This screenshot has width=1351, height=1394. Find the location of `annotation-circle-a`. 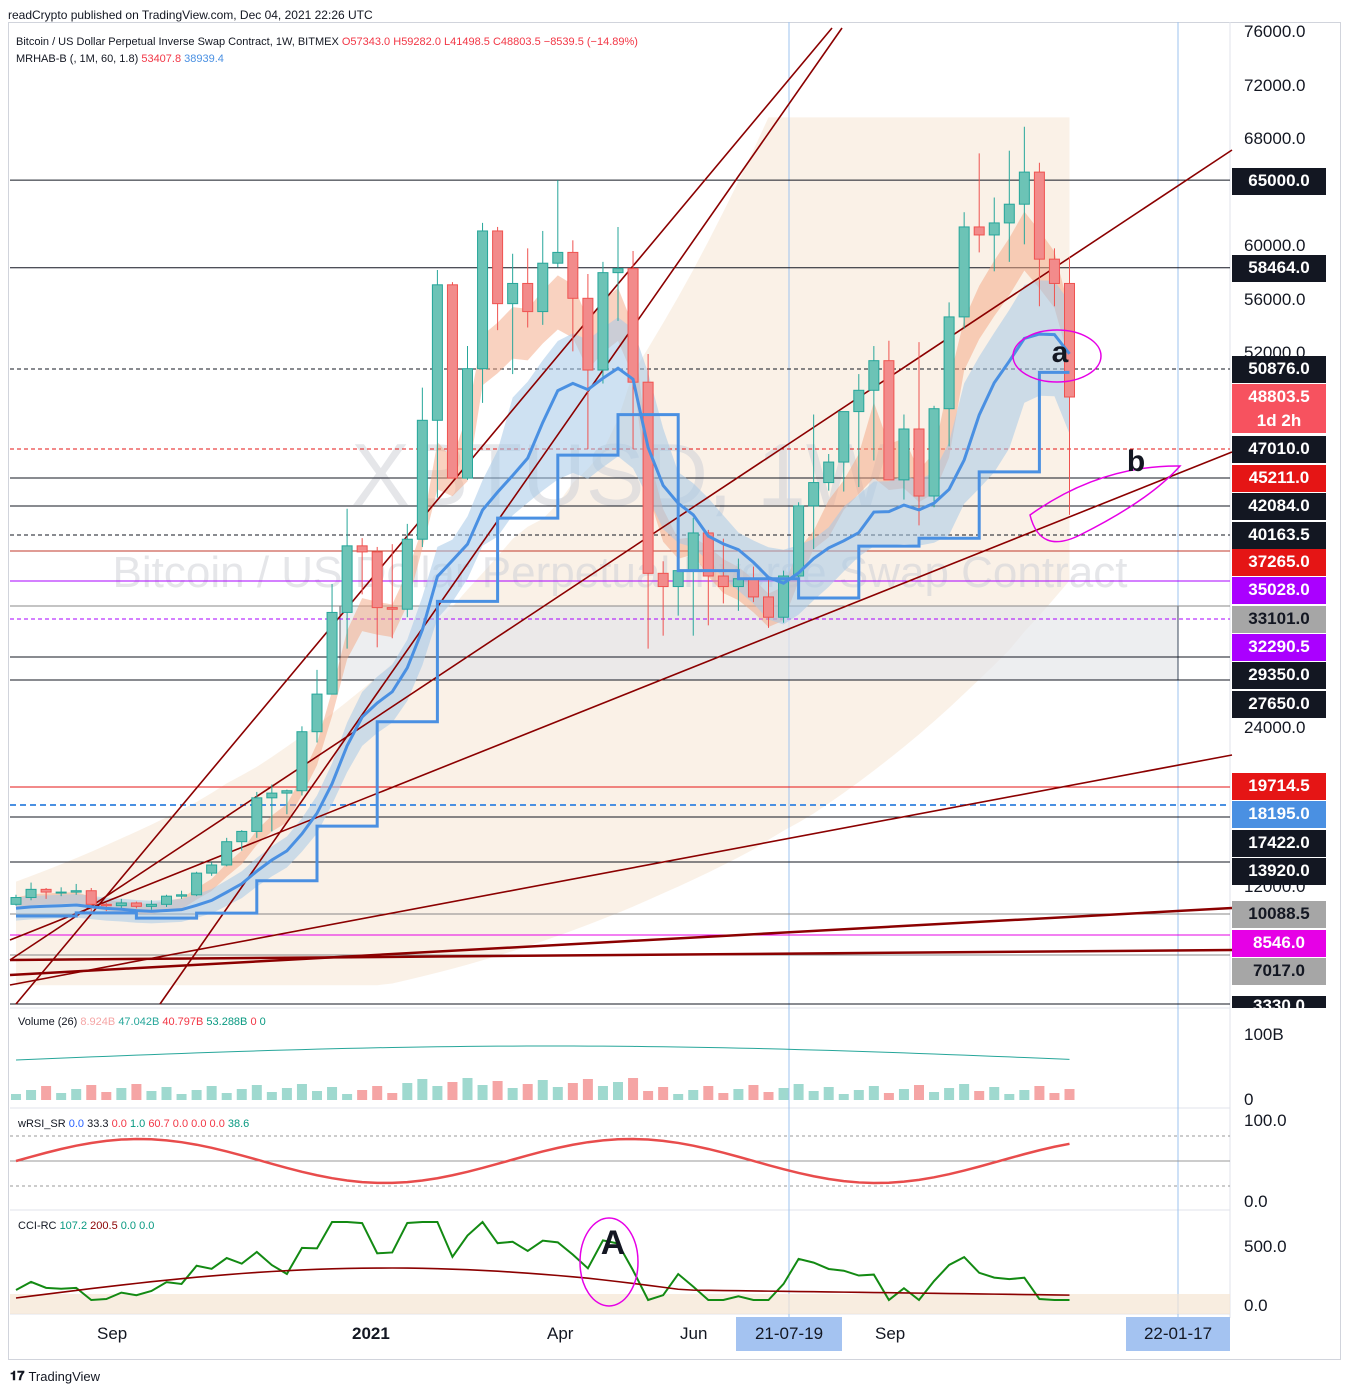

annotation-circle-a is located at coordinates (1057, 356).